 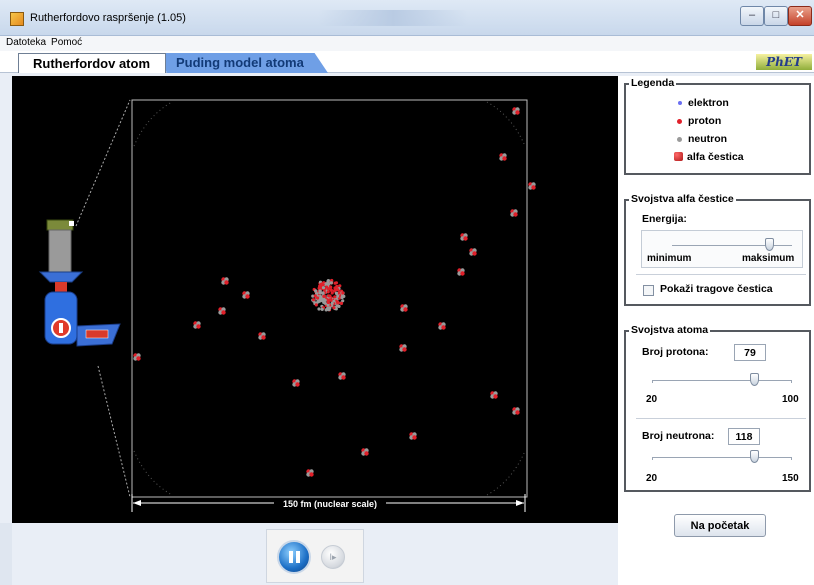 I want to click on zoom-line-bottom, so click(x=114, y=431).